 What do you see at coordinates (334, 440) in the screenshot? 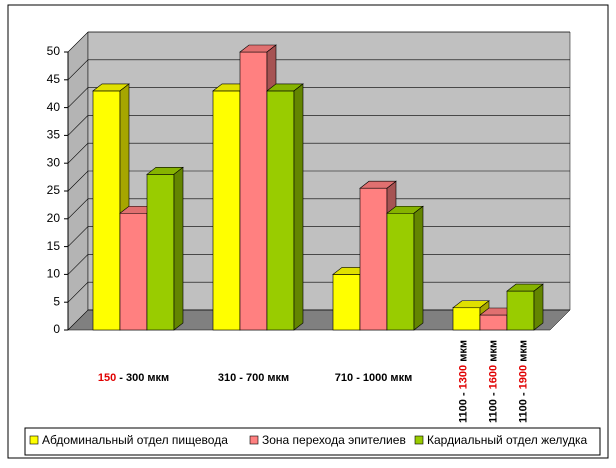
I see `legend-label: Зона перехода эпителиев` at bounding box center [334, 440].